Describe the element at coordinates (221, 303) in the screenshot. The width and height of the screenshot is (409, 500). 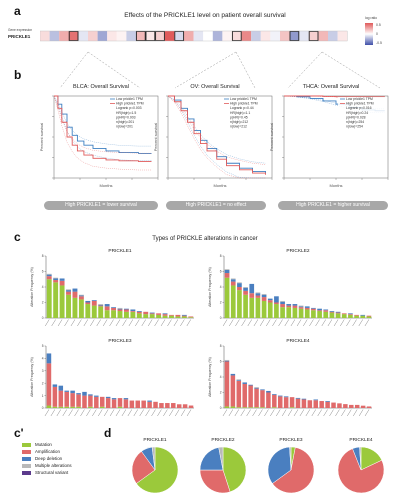
I see `y-tick-label: 2` at that location.